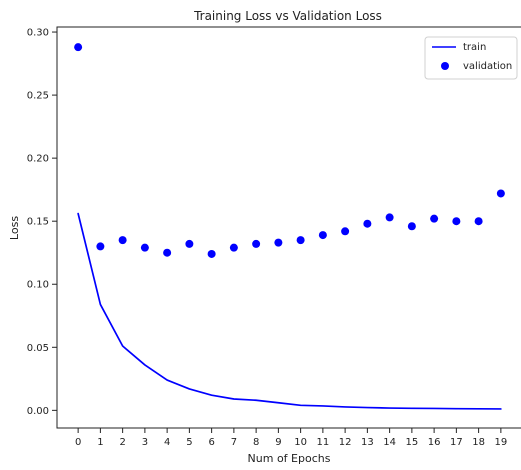 This screenshot has height=470, width=521. Describe the element at coordinates (487, 66) in the screenshot. I see `legend-validation-label: validation` at that location.